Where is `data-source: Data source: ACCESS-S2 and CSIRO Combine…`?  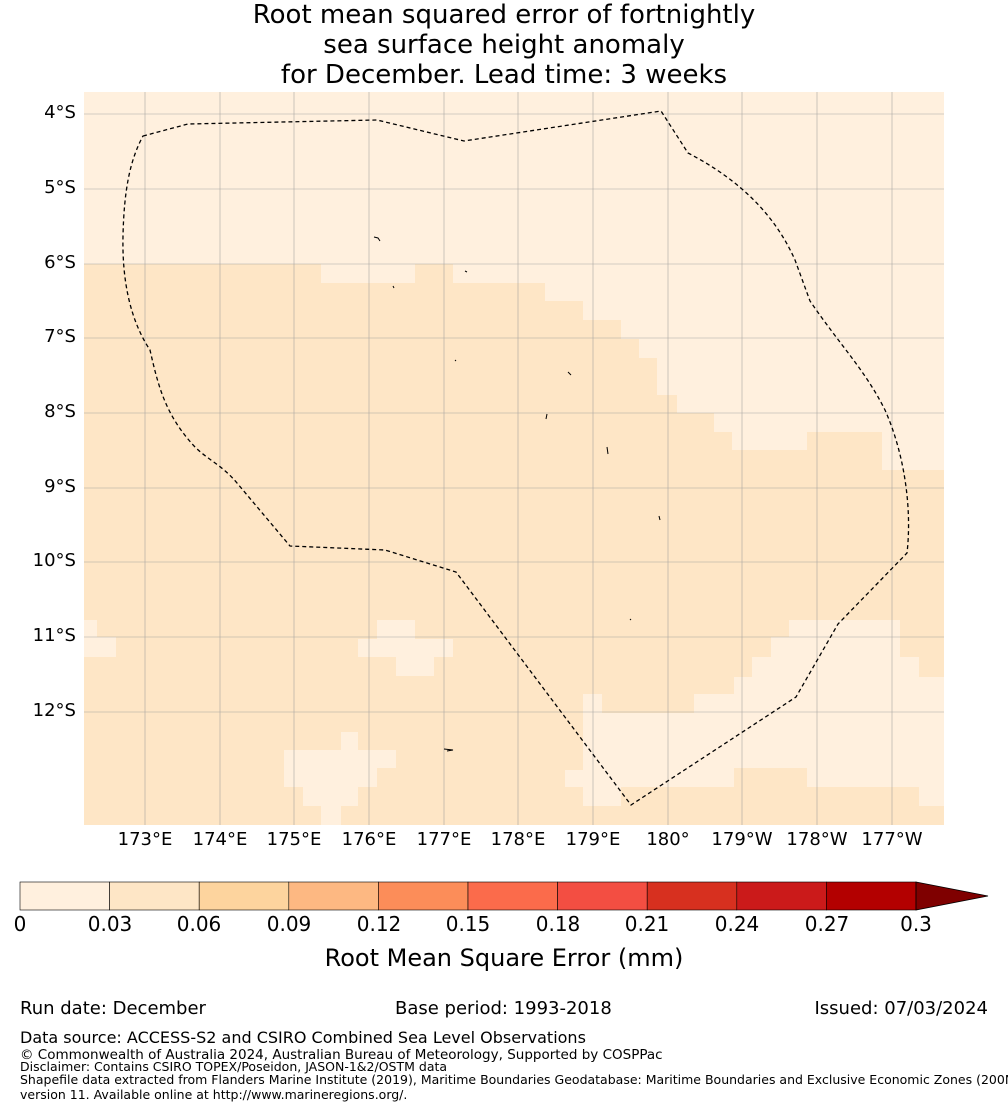
data-source: Data source: ACCESS-S2 and CSIRO Combine… is located at coordinates (303, 1037).